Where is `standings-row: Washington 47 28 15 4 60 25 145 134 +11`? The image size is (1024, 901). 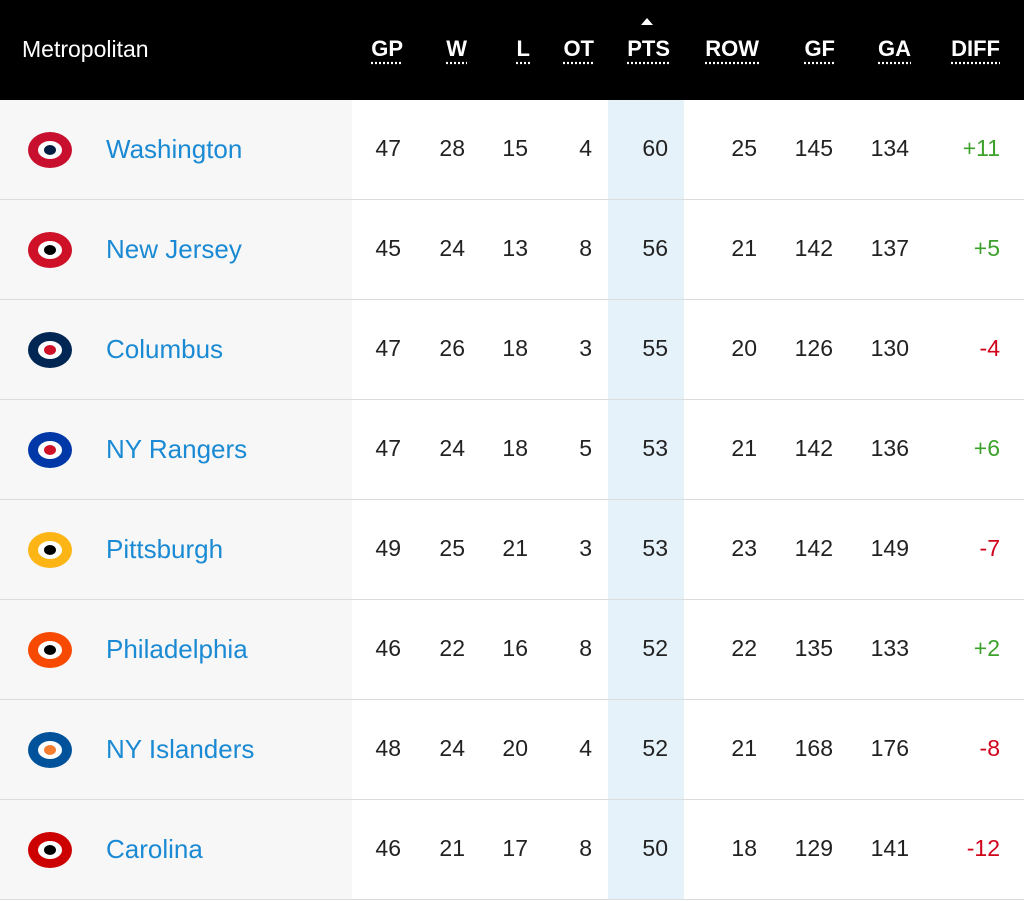
standings-row: Washington 47 28 15 4 60 25 145 134 +11 is located at coordinates (512, 150).